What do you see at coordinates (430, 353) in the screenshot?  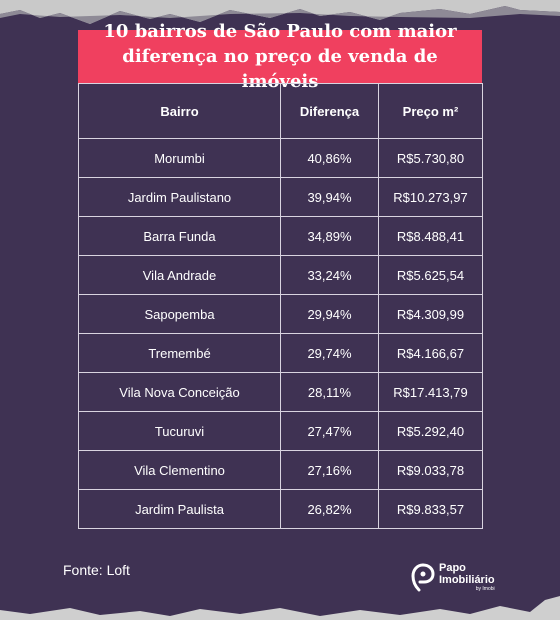 I see `cell-preco: R$4.166,67` at bounding box center [430, 353].